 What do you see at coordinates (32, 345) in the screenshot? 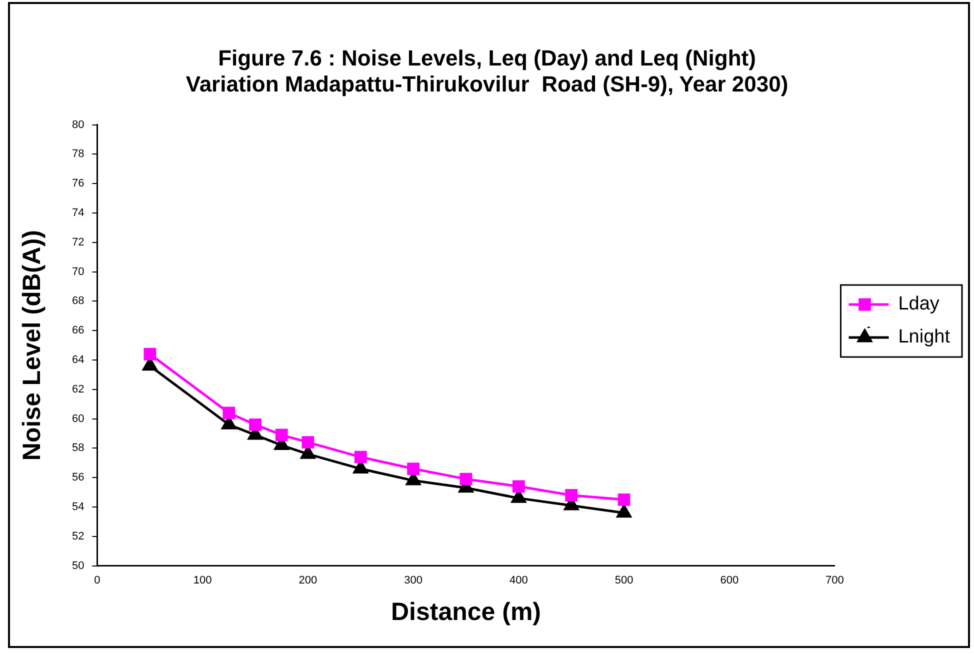
I see `y-axis-title: Noise Level (dB(A))` at bounding box center [32, 345].